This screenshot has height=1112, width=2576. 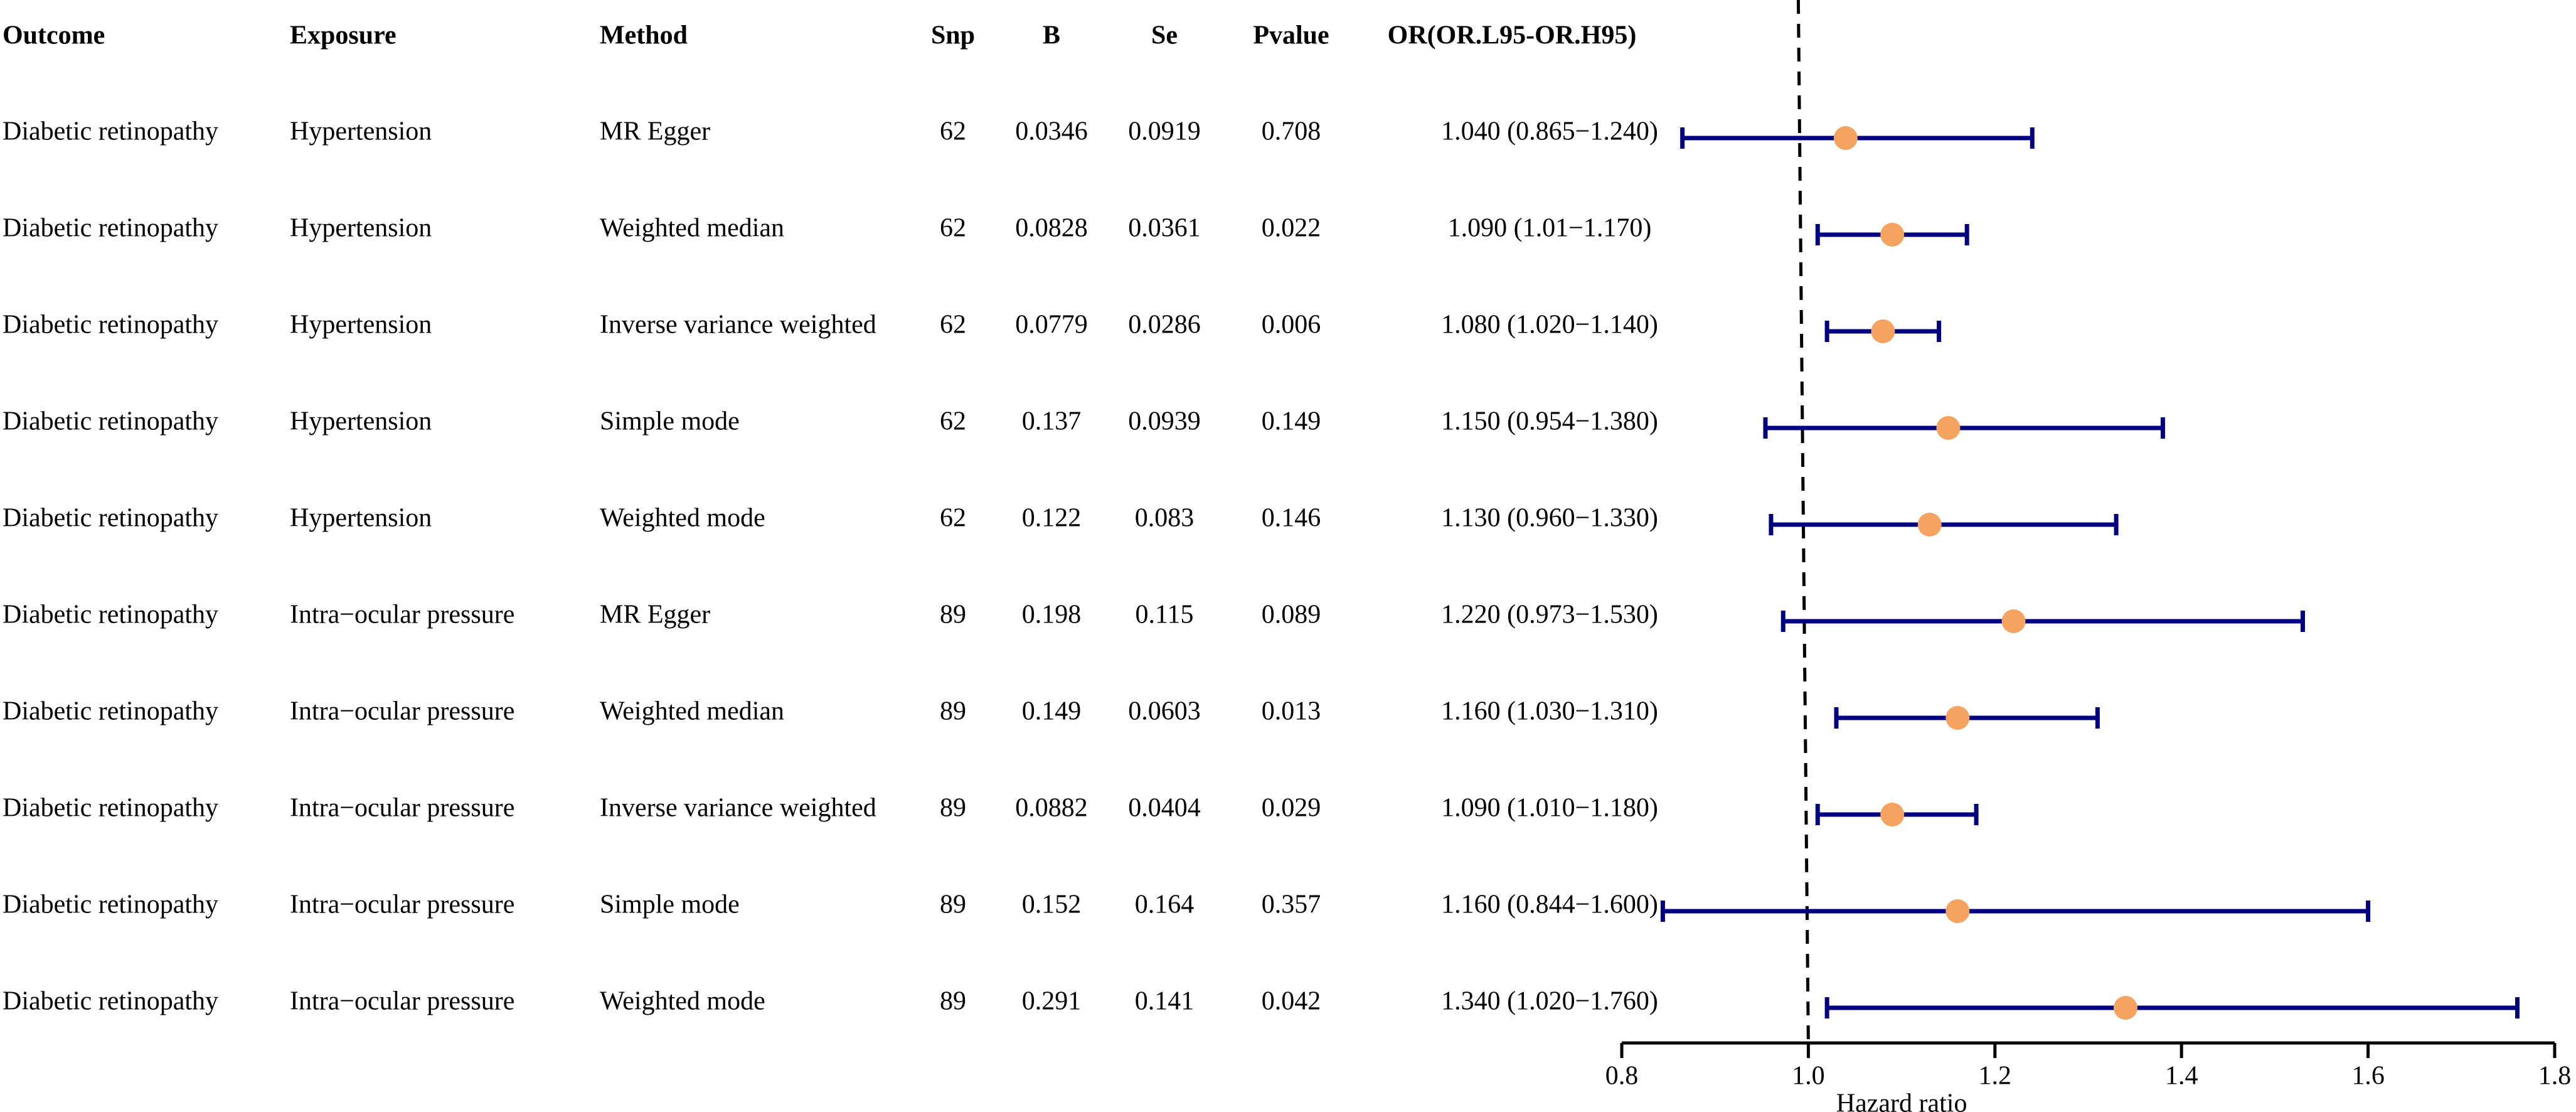 What do you see at coordinates (1052, 1001) in the screenshot?
I see `cell-b: 0.291` at bounding box center [1052, 1001].